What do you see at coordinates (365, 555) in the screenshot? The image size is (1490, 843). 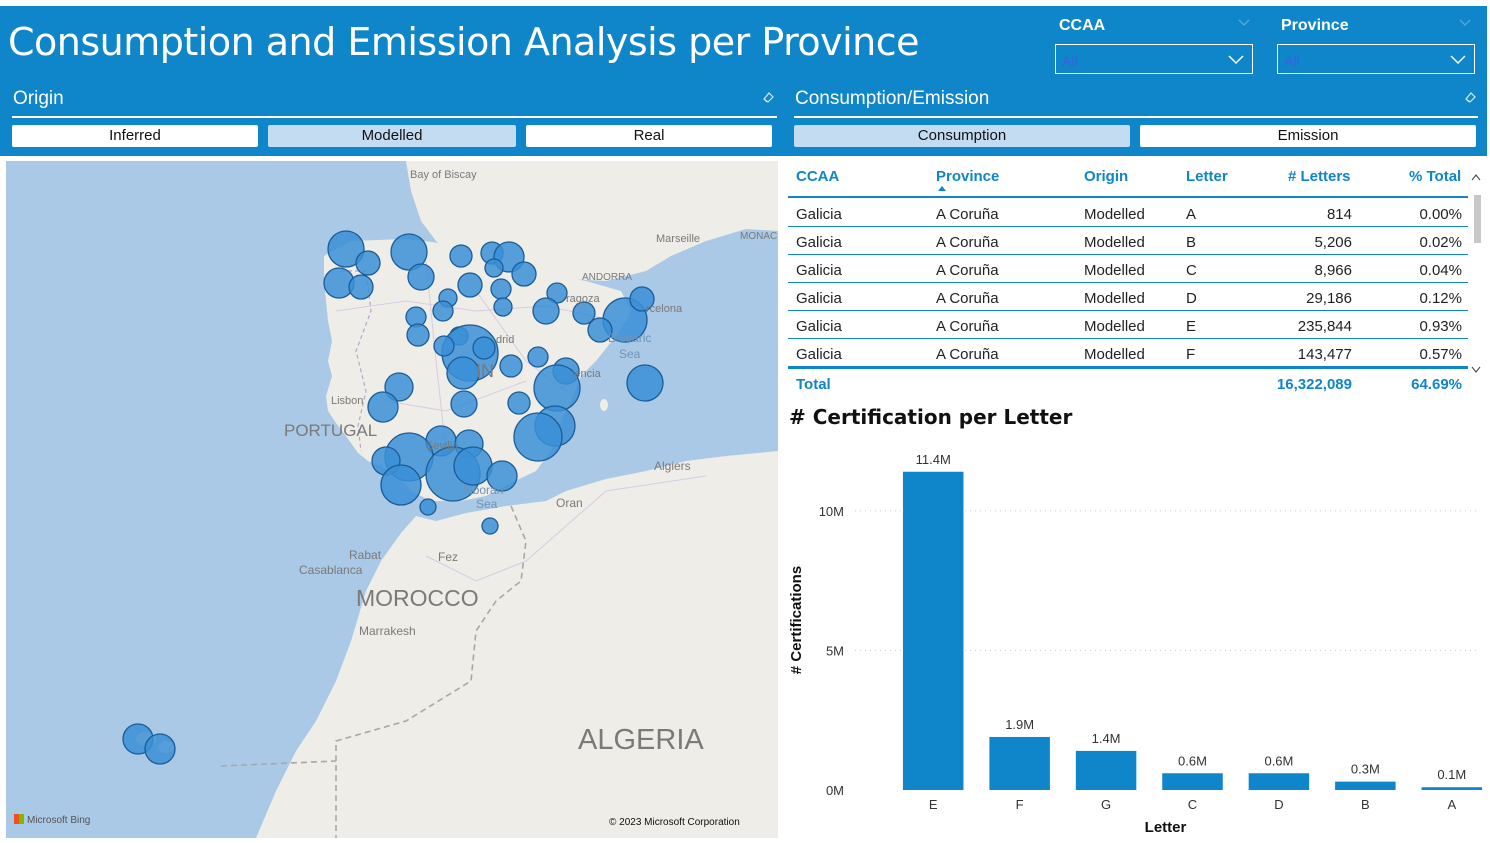 I see `map-label-rabat: Rabat` at bounding box center [365, 555].